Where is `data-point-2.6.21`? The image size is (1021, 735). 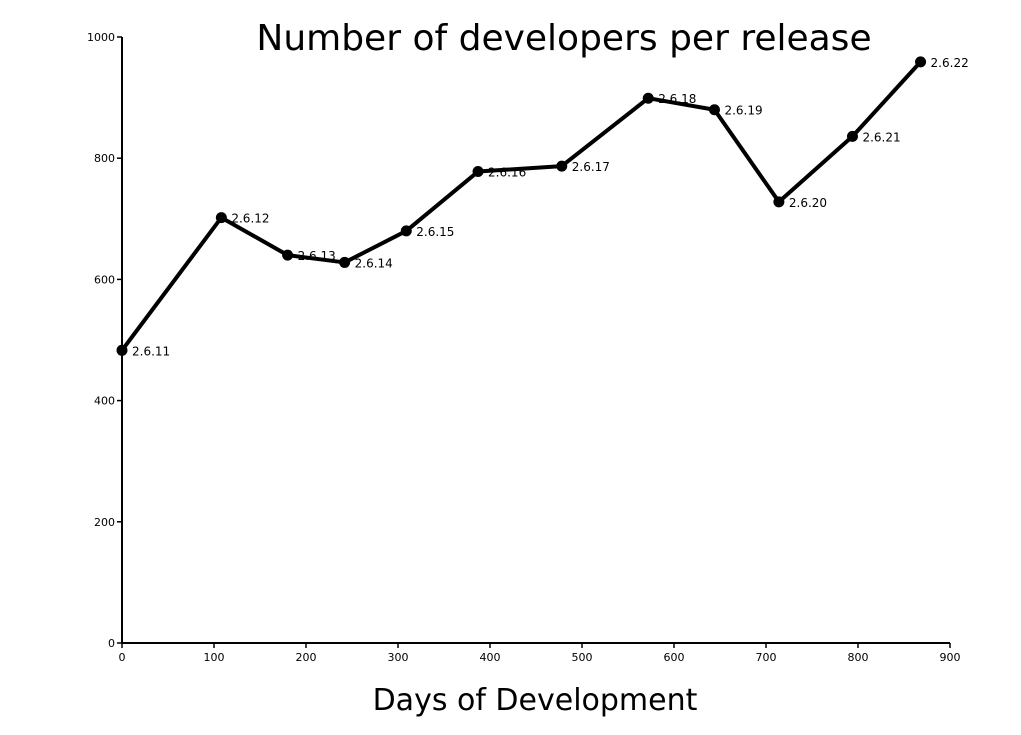
data-point-2.6.21 is located at coordinates (852, 136).